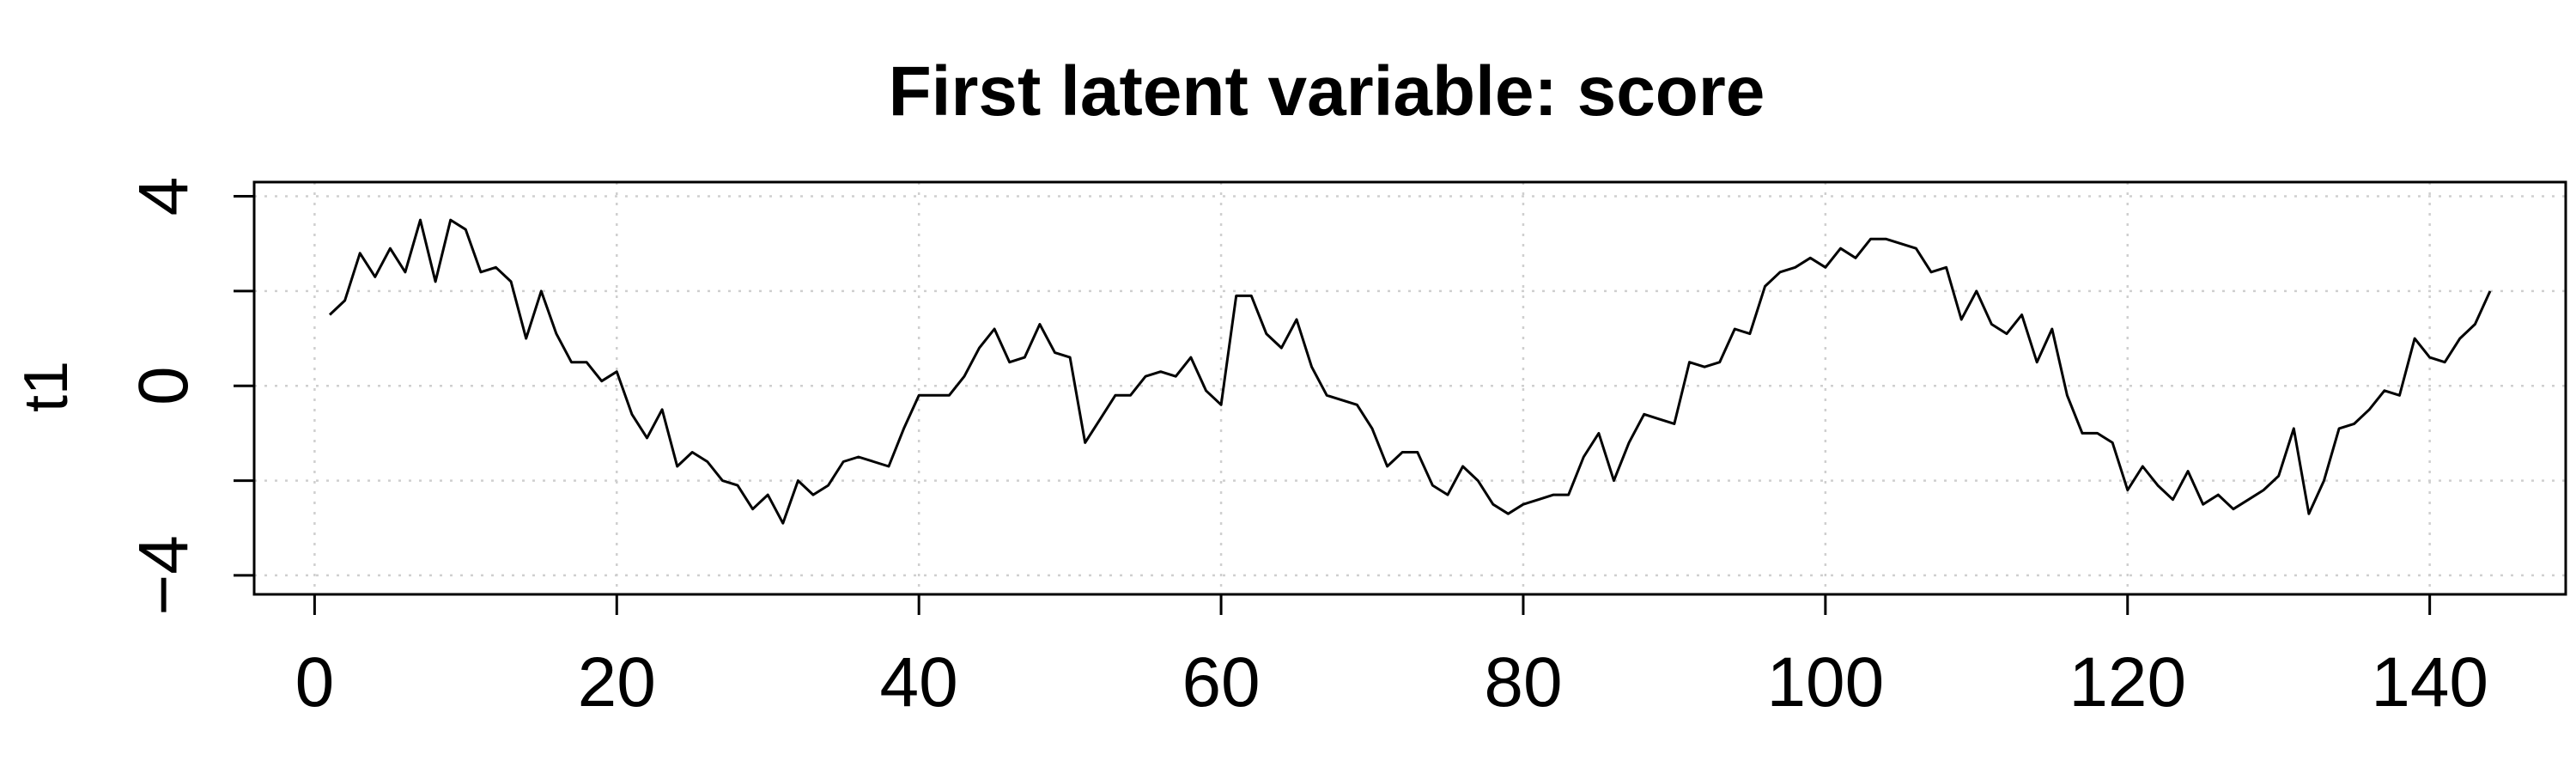 This screenshot has height=773, width=2576. I want to click on x-tick-label-100: 100, so click(1825, 682).